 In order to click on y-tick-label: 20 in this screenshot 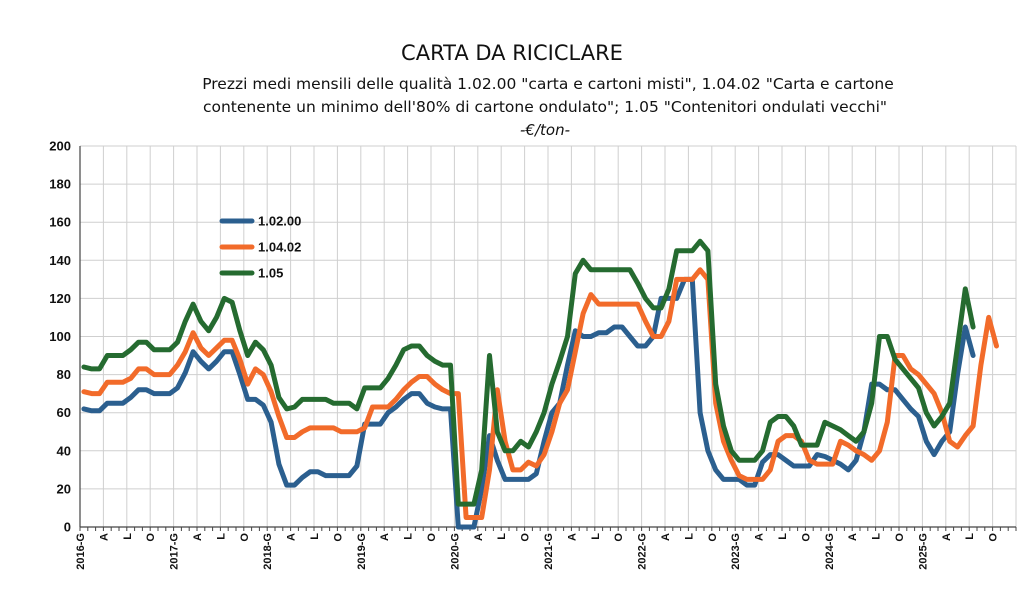, I will do `click(64, 488)`.